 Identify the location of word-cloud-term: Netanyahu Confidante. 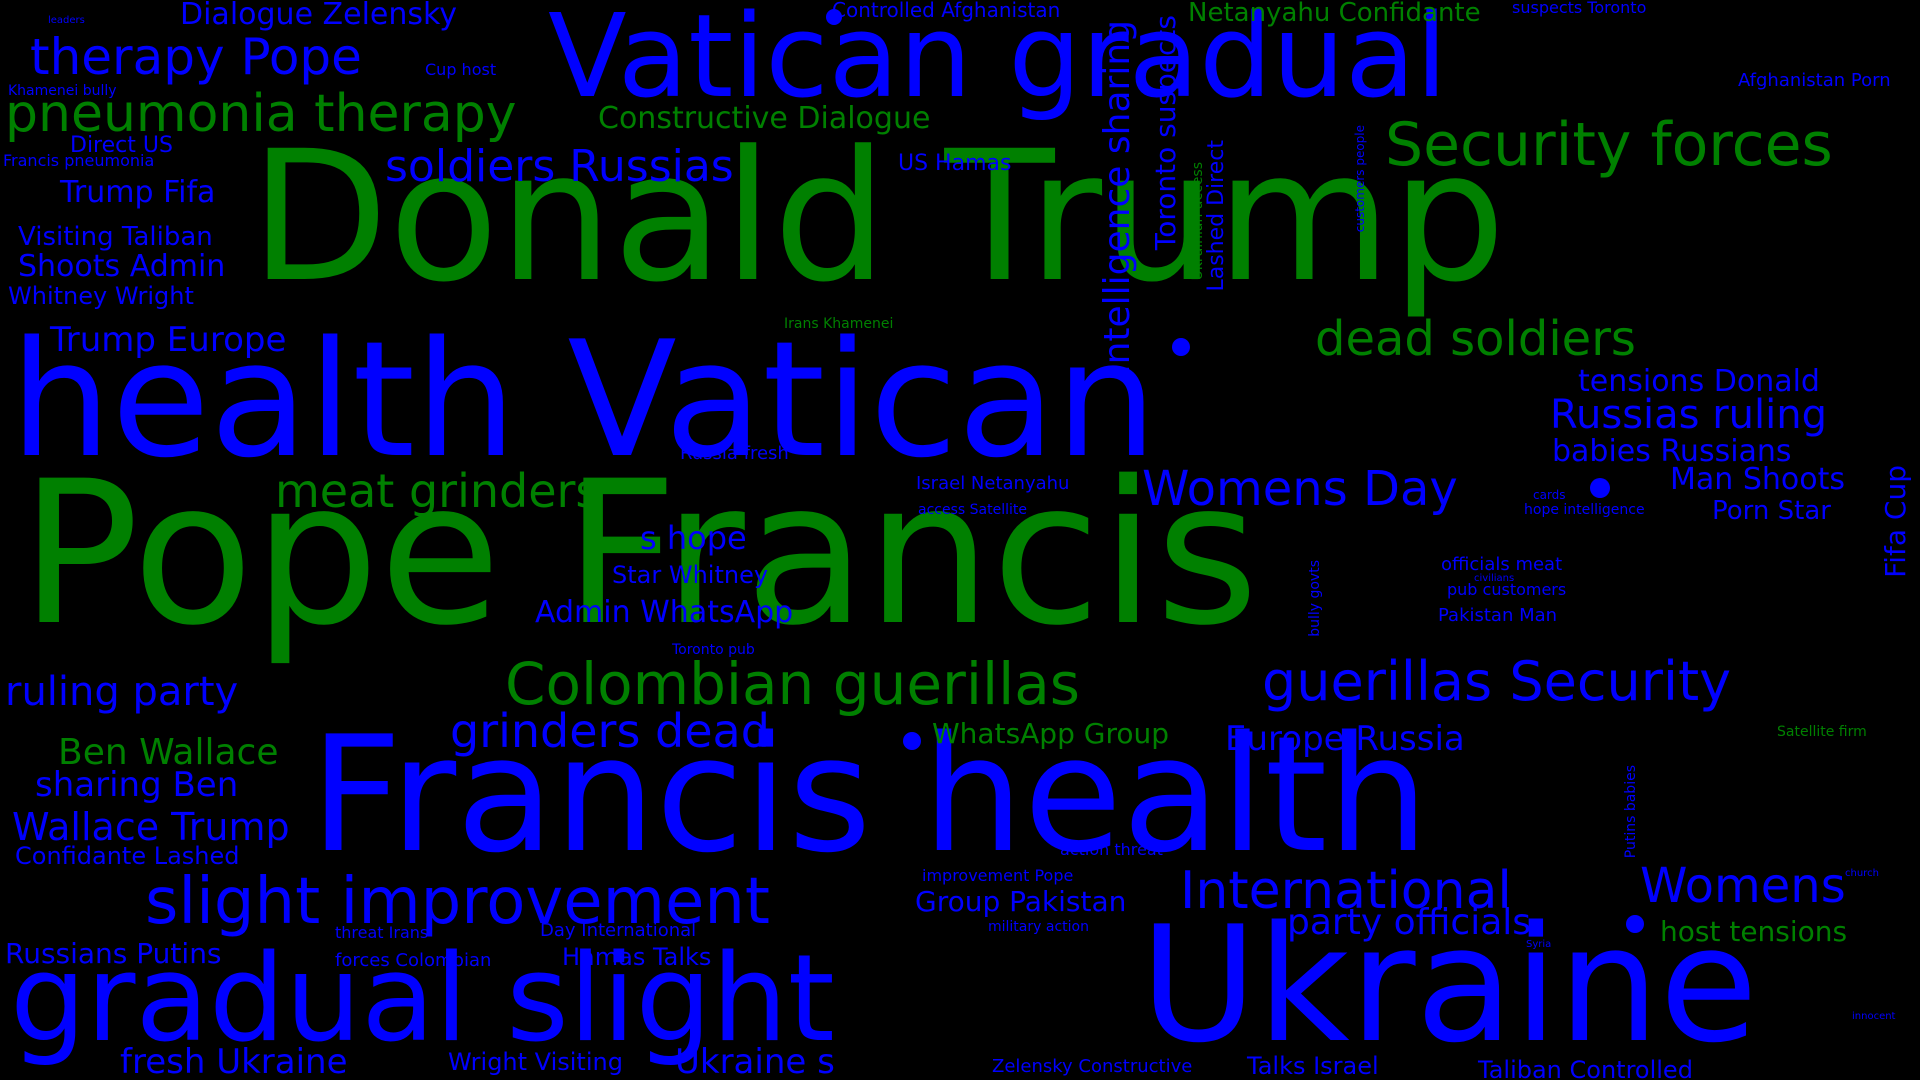
(1334, 14).